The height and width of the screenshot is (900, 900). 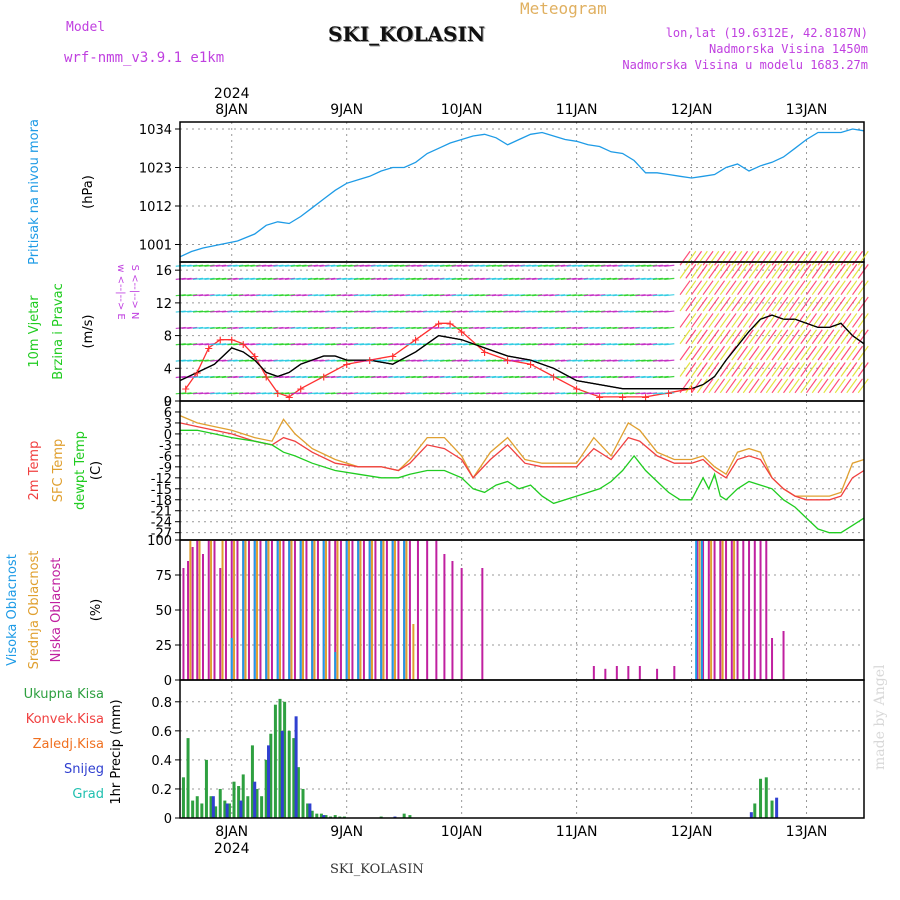 What do you see at coordinates (155, 246) in the screenshot?
I see `y-tick-label: 1001` at bounding box center [155, 246].